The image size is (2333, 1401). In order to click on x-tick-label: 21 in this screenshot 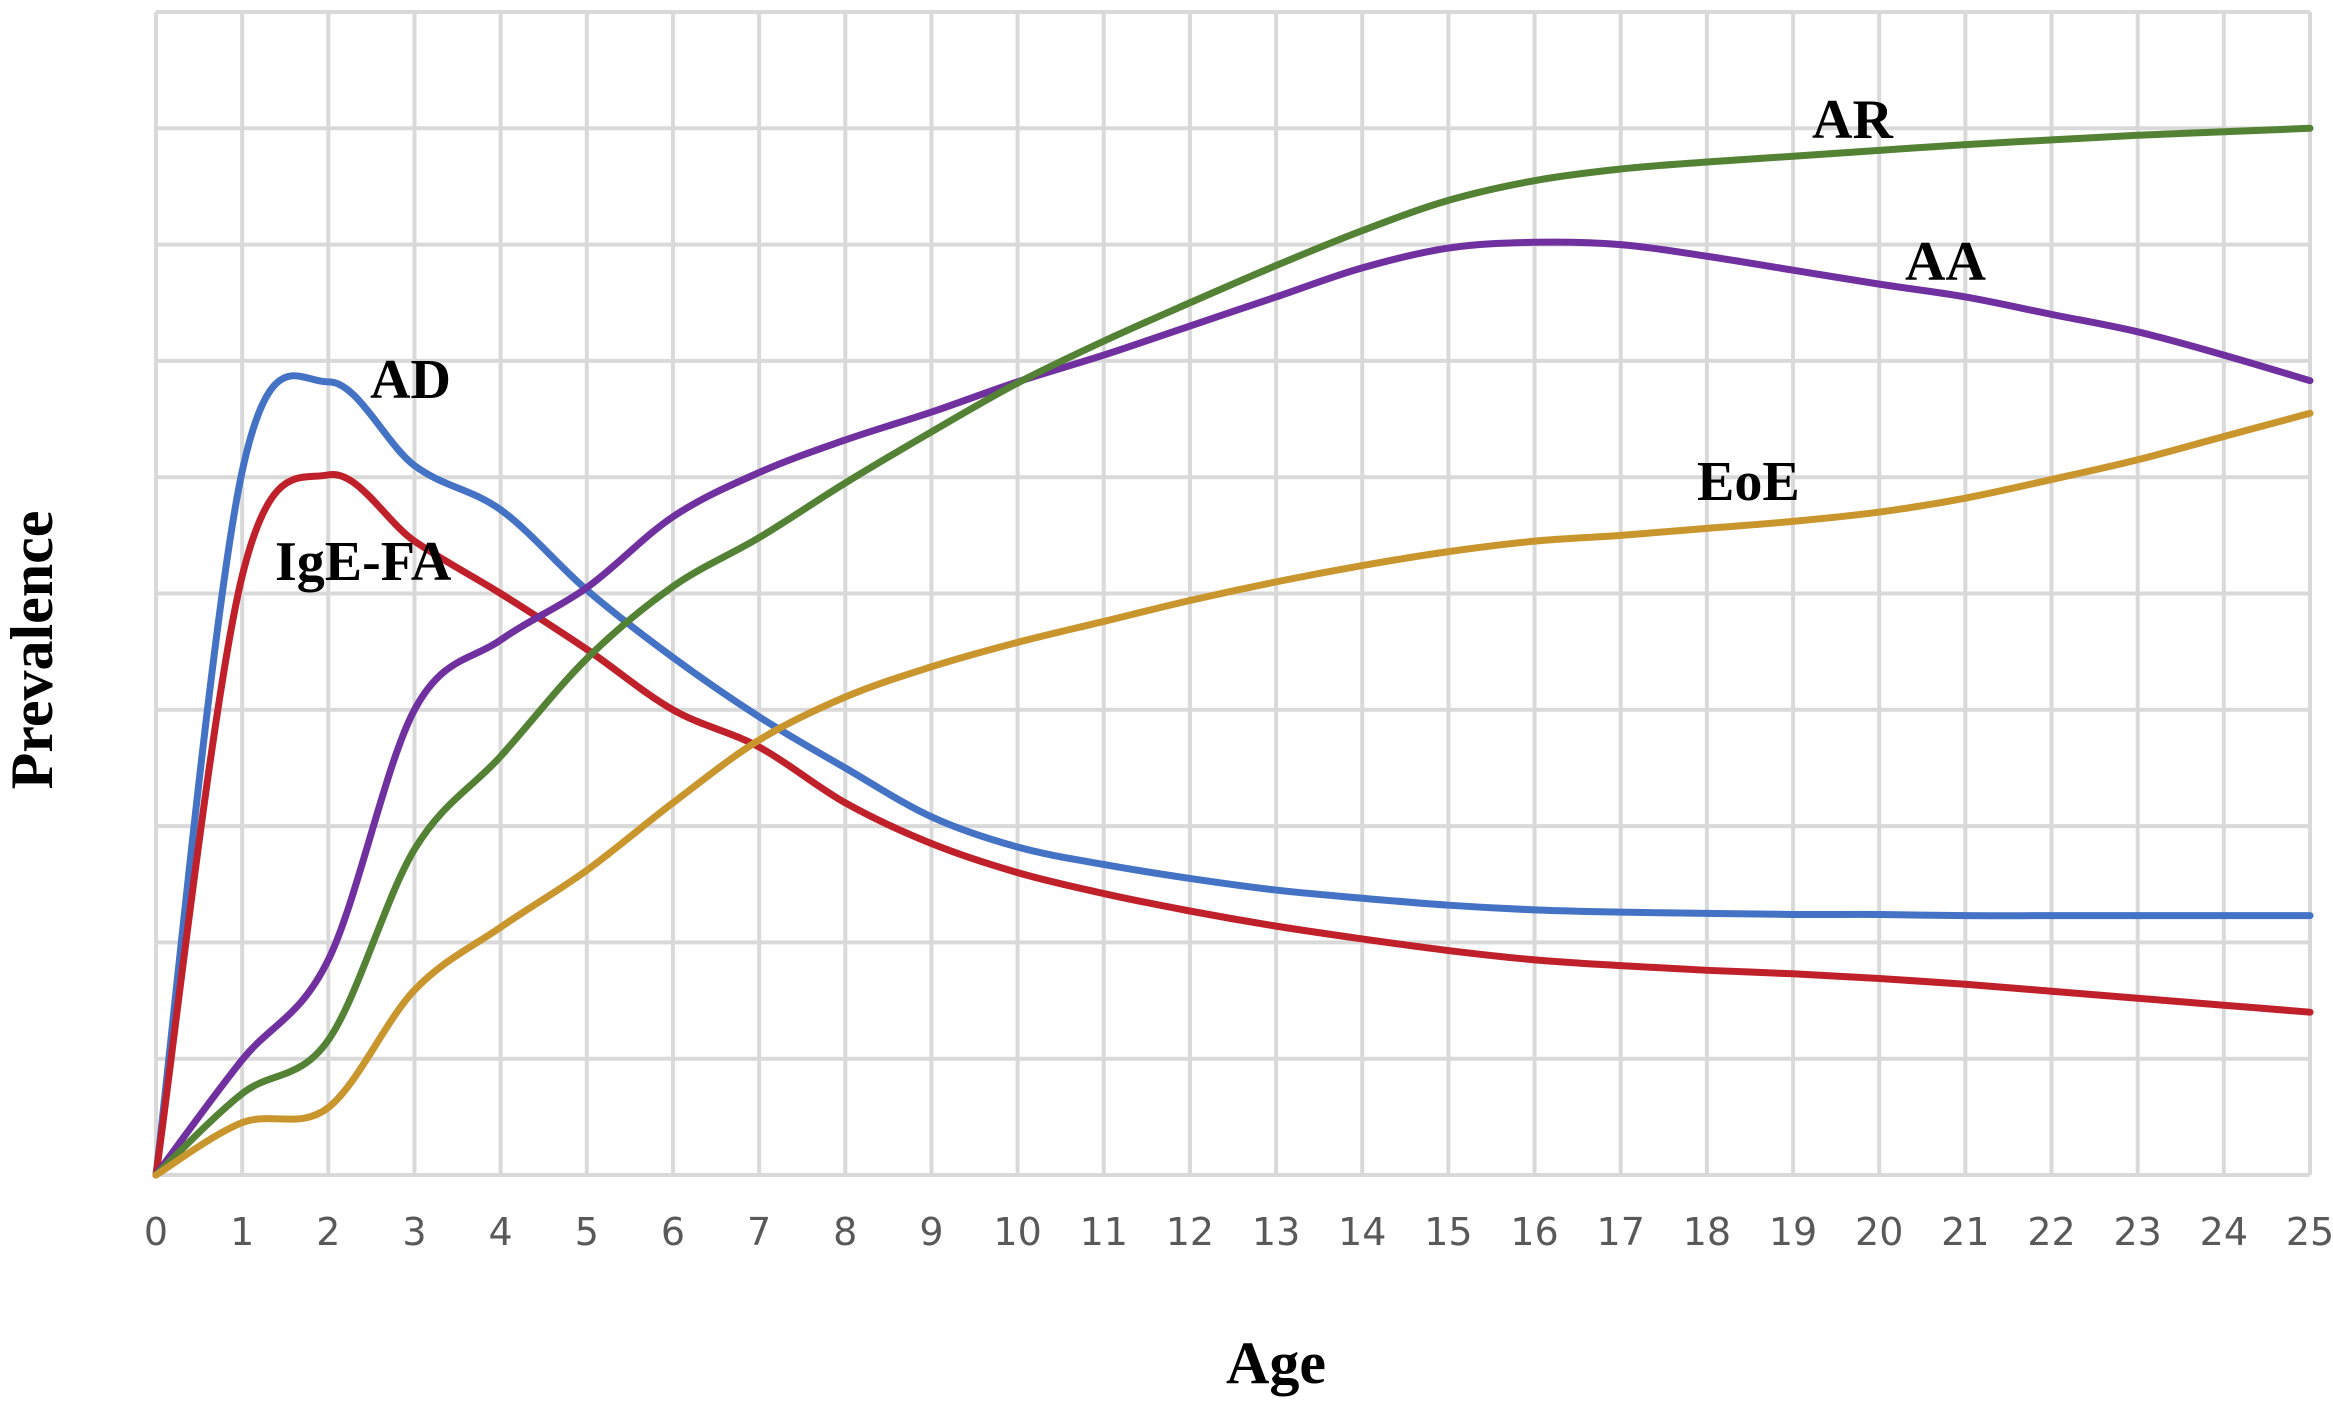, I will do `click(1965, 1232)`.